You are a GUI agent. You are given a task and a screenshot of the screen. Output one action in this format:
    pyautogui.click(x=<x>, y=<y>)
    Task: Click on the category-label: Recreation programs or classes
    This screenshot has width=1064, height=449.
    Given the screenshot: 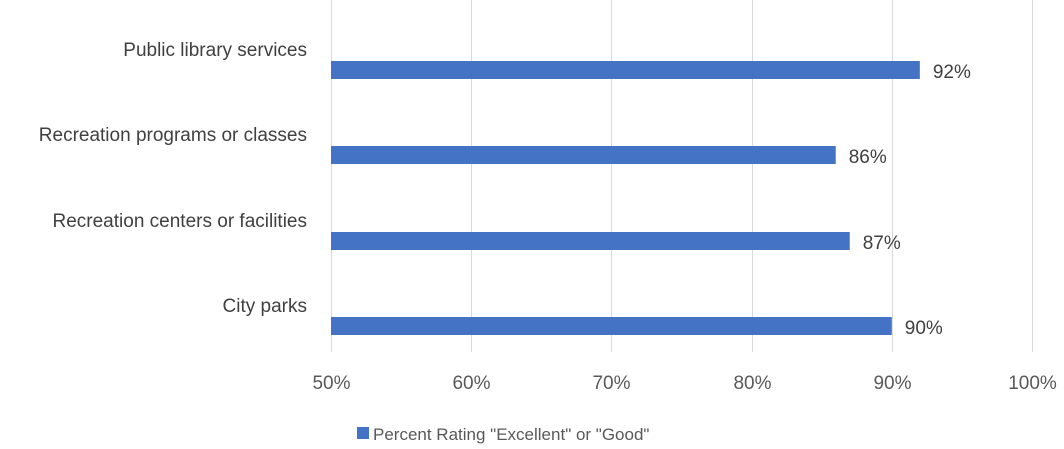 What is the action you would take?
    pyautogui.click(x=173, y=135)
    